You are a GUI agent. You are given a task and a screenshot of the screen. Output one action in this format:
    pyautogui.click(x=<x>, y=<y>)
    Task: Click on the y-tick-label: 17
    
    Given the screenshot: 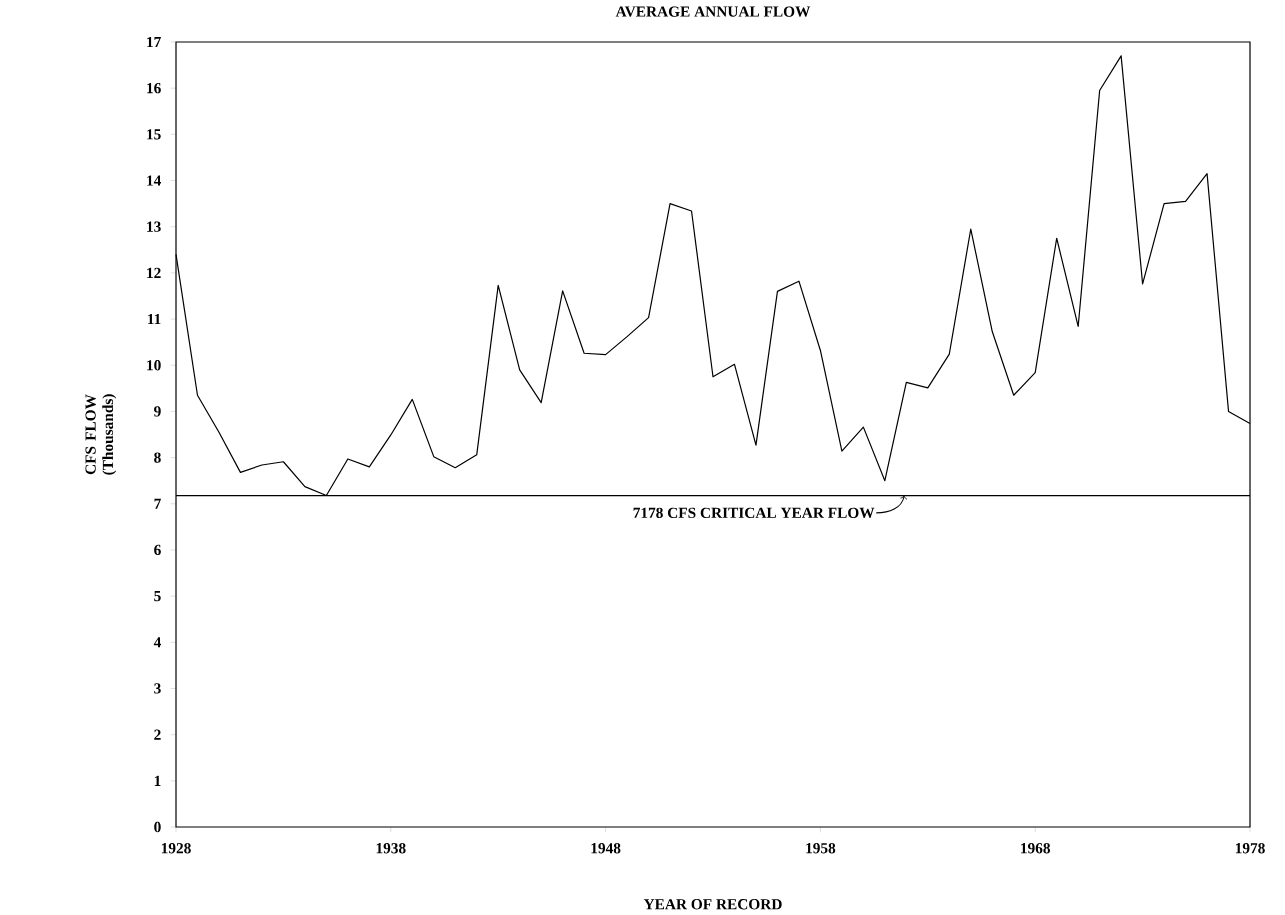 What is the action you would take?
    pyautogui.click(x=154, y=42)
    